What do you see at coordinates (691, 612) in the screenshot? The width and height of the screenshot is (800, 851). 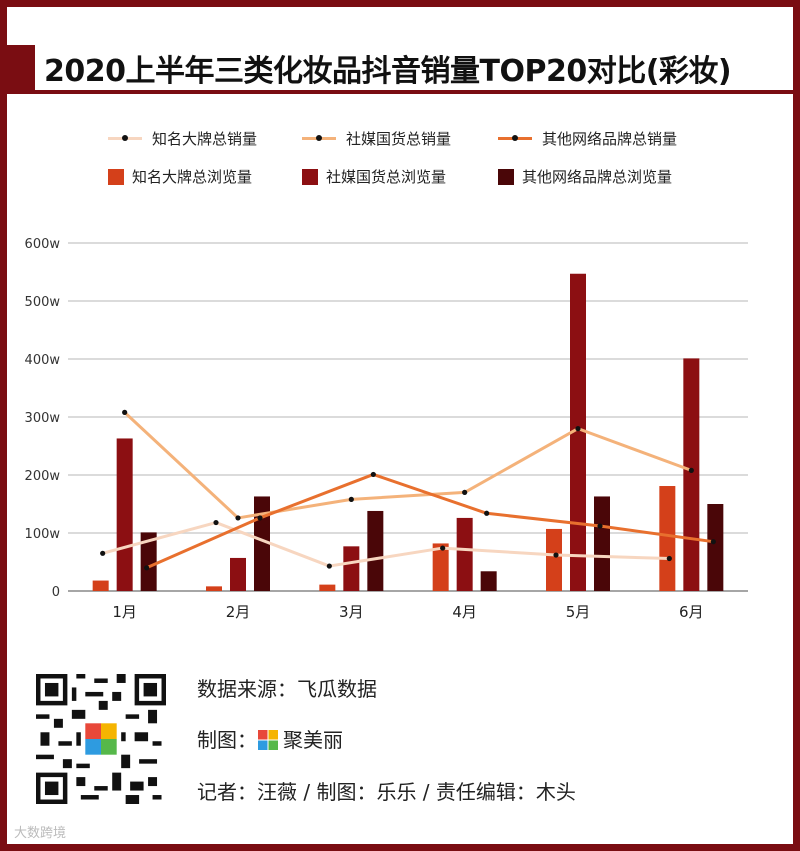 I see `x-tick-label: 6月` at bounding box center [691, 612].